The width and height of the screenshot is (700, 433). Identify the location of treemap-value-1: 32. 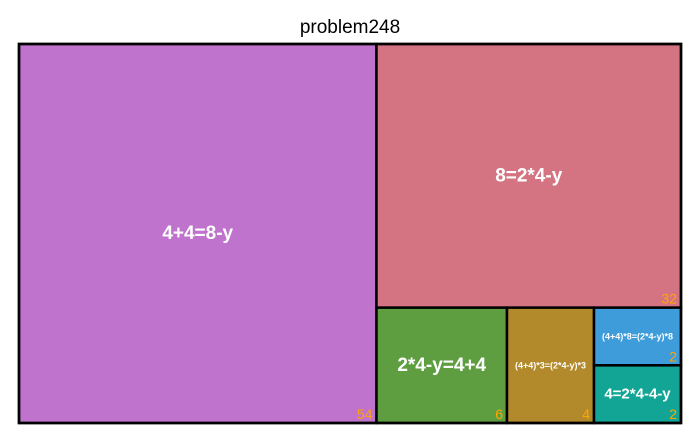
(669, 299).